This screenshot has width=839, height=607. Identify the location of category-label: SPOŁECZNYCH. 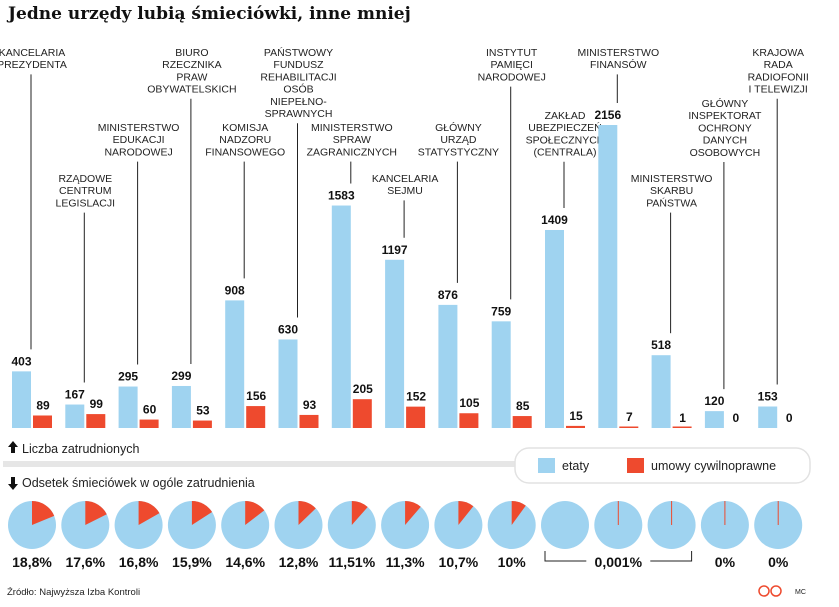
(565, 140).